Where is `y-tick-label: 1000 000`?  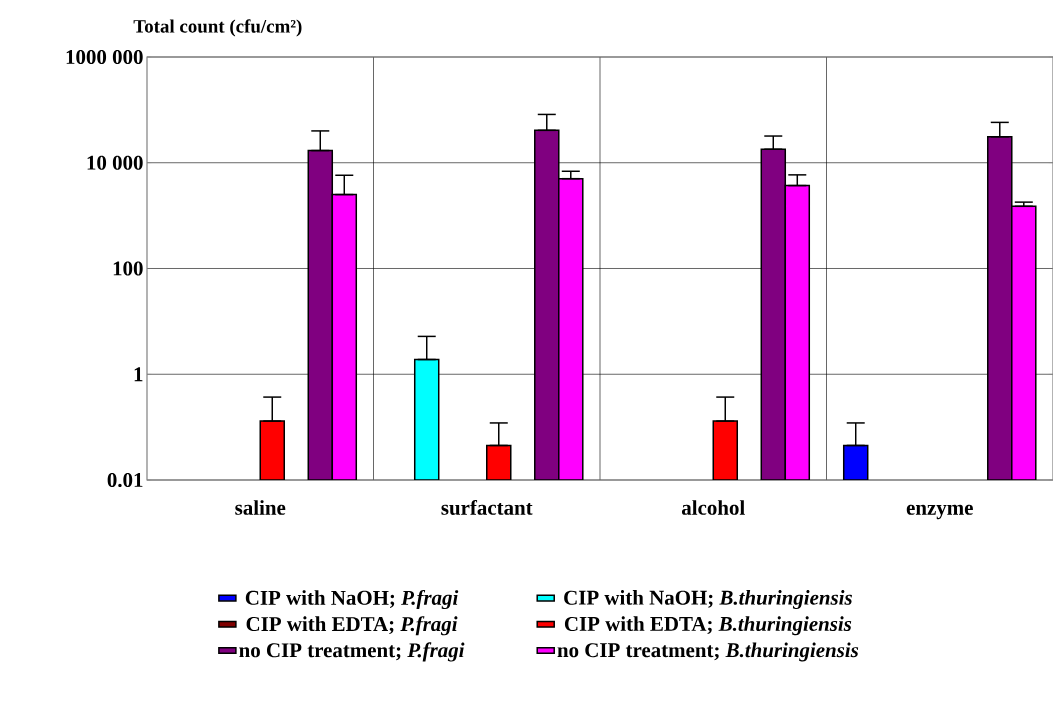
y-tick-label: 1000 000 is located at coordinates (104, 57).